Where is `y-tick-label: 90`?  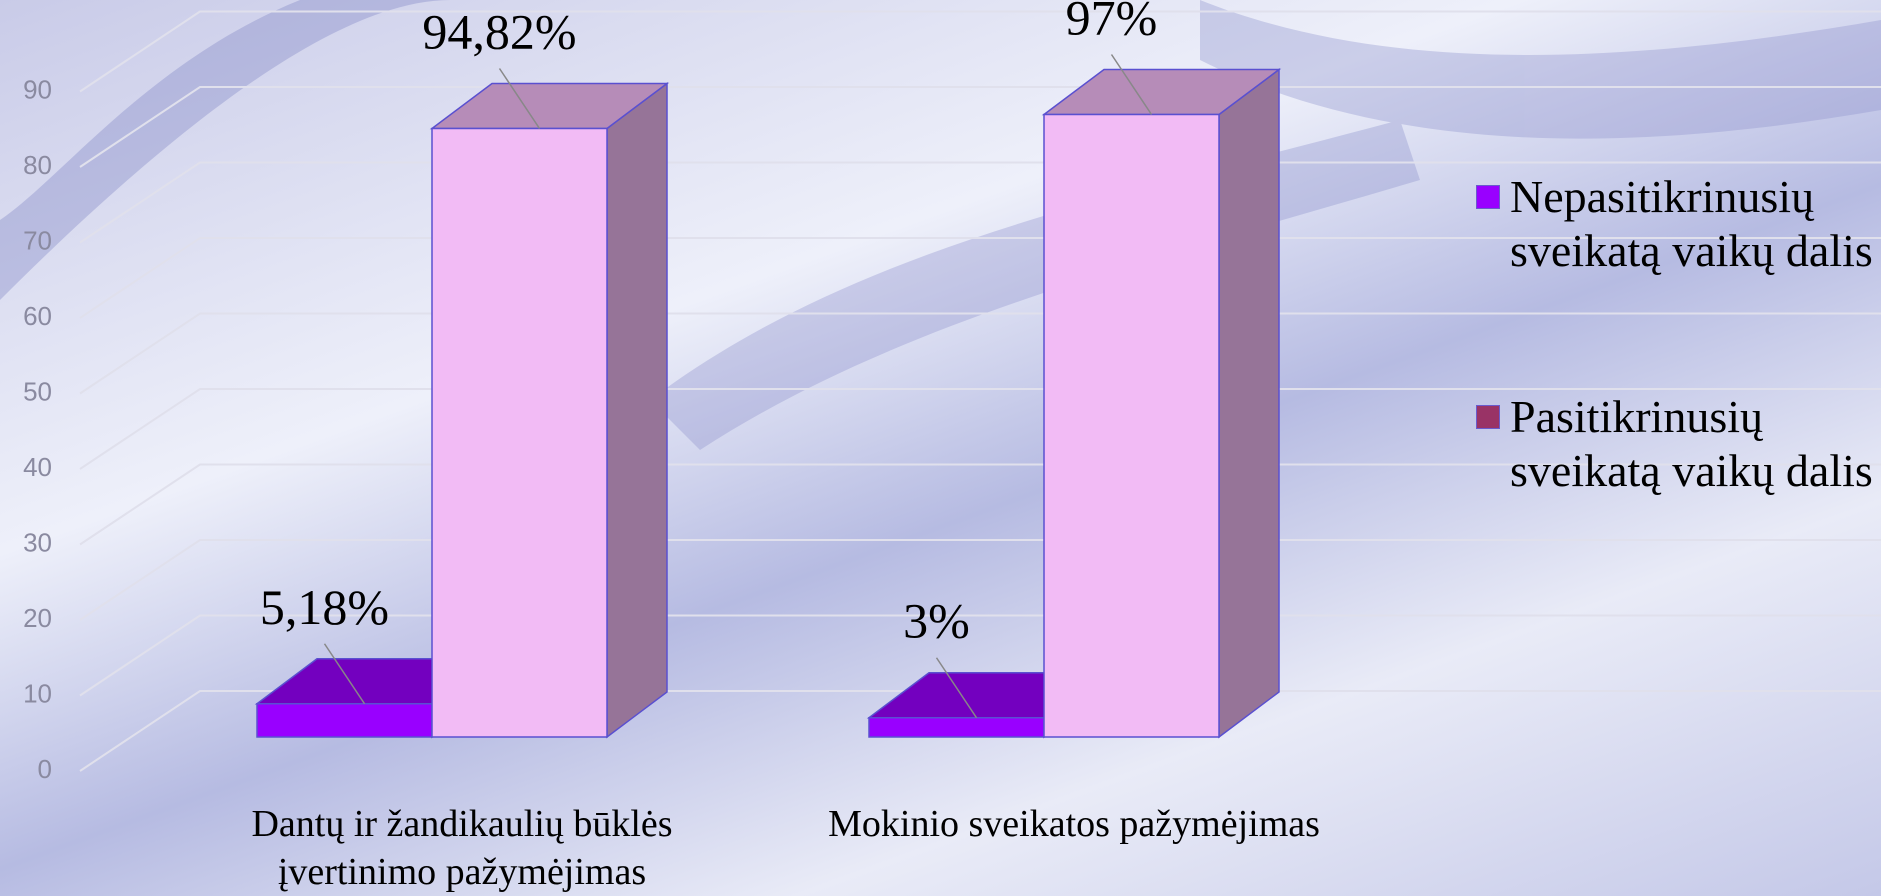 y-tick-label: 90 is located at coordinates (37, 89).